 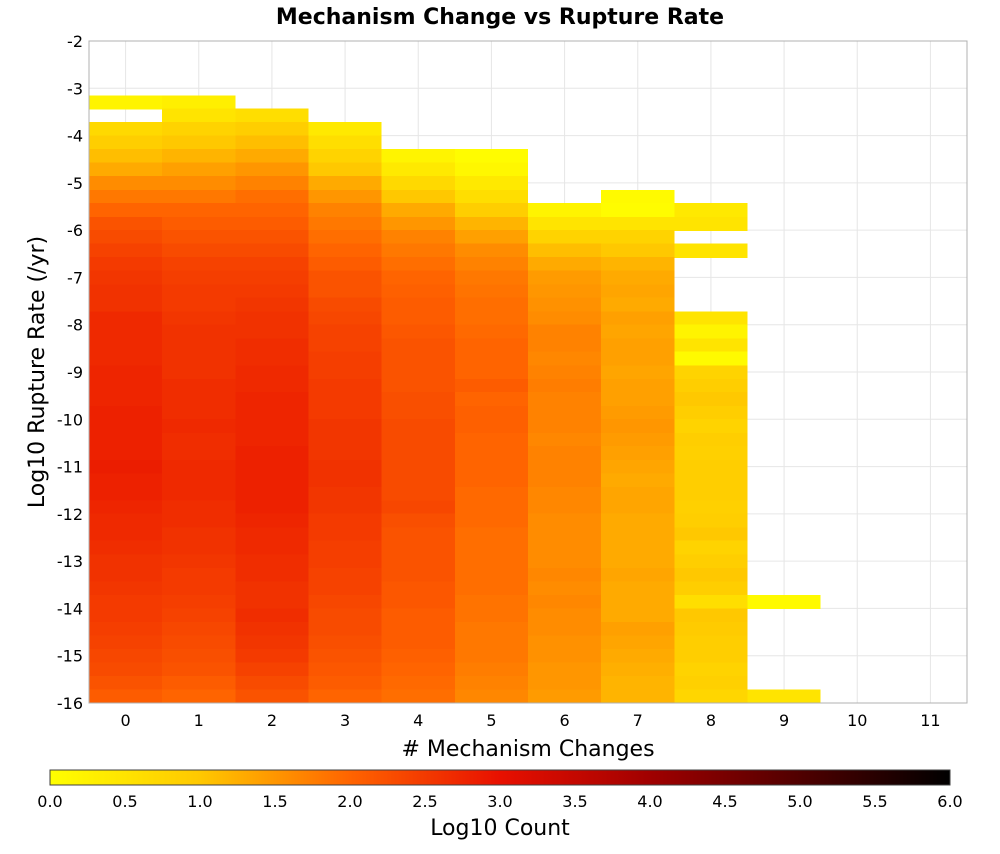 I want to click on x-tick-label: 0, so click(x=125, y=720).